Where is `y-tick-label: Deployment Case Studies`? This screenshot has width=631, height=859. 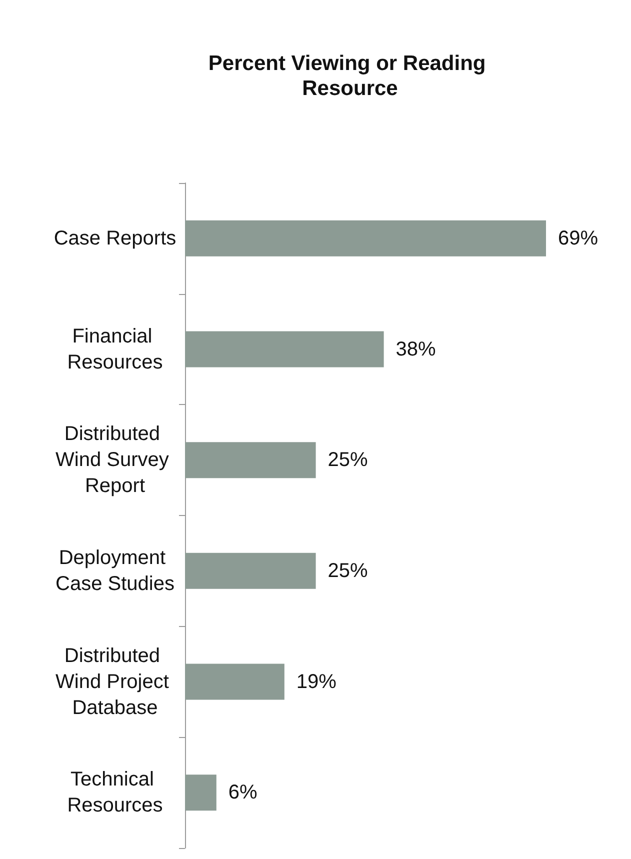
y-tick-label: Deployment Case Studies is located at coordinates (115, 570).